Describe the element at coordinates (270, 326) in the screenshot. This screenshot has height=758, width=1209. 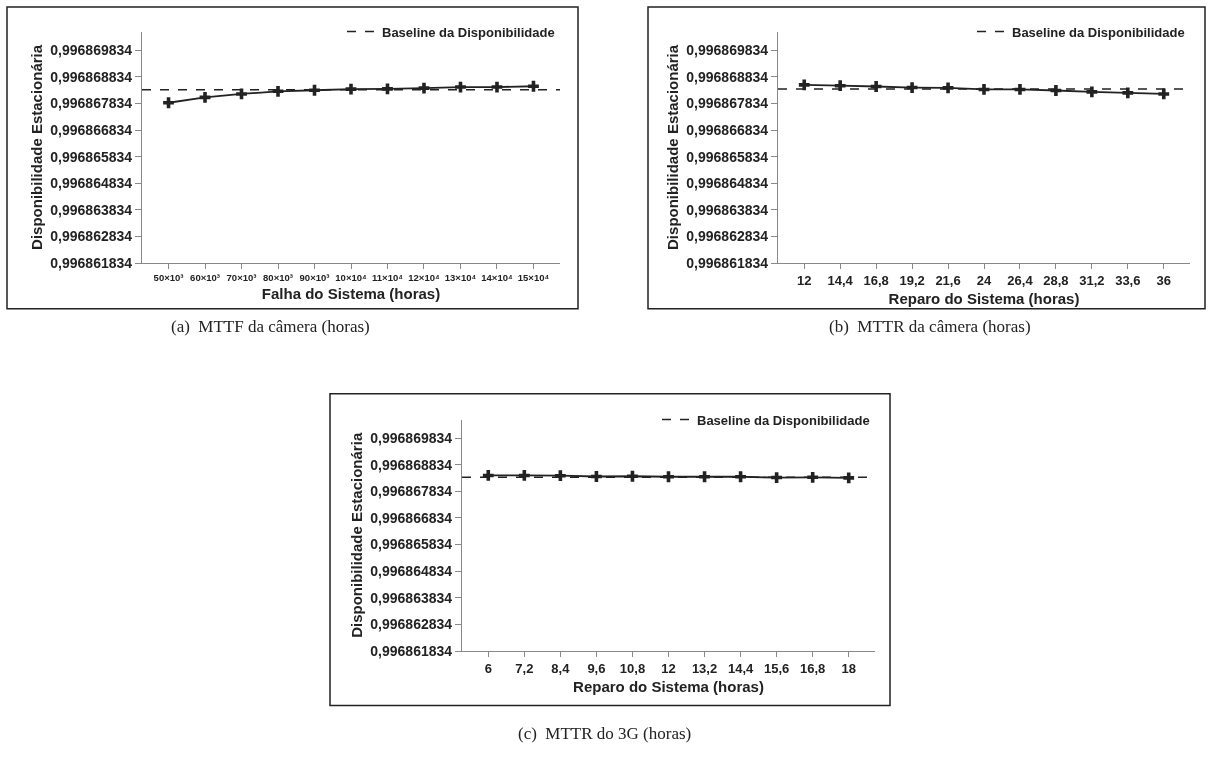
I see `text: (a) MTTF da câmera (horas)` at that location.